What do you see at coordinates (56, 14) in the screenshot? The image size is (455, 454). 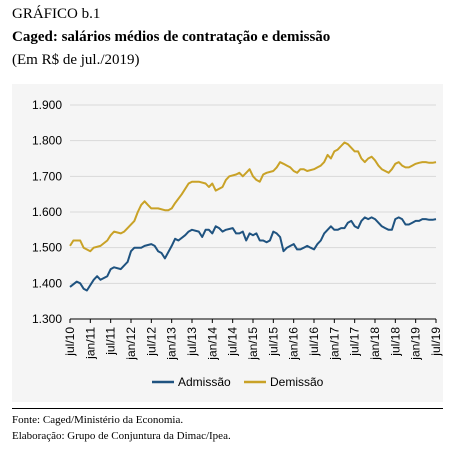 I see `figure-label: GRÁFICO b.1` at bounding box center [56, 14].